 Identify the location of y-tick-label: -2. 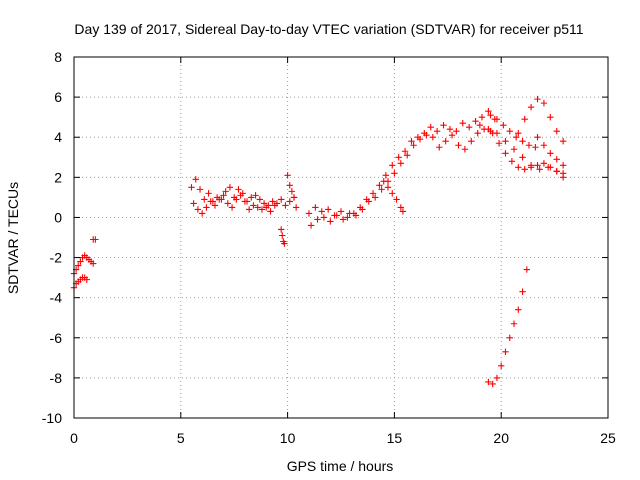
(56, 258).